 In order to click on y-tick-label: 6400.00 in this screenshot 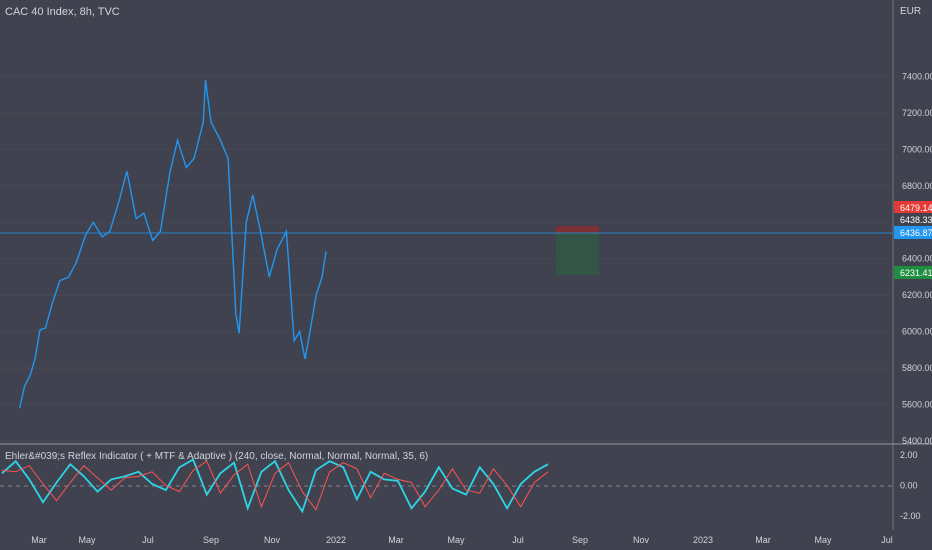, I will do `click(917, 259)`.